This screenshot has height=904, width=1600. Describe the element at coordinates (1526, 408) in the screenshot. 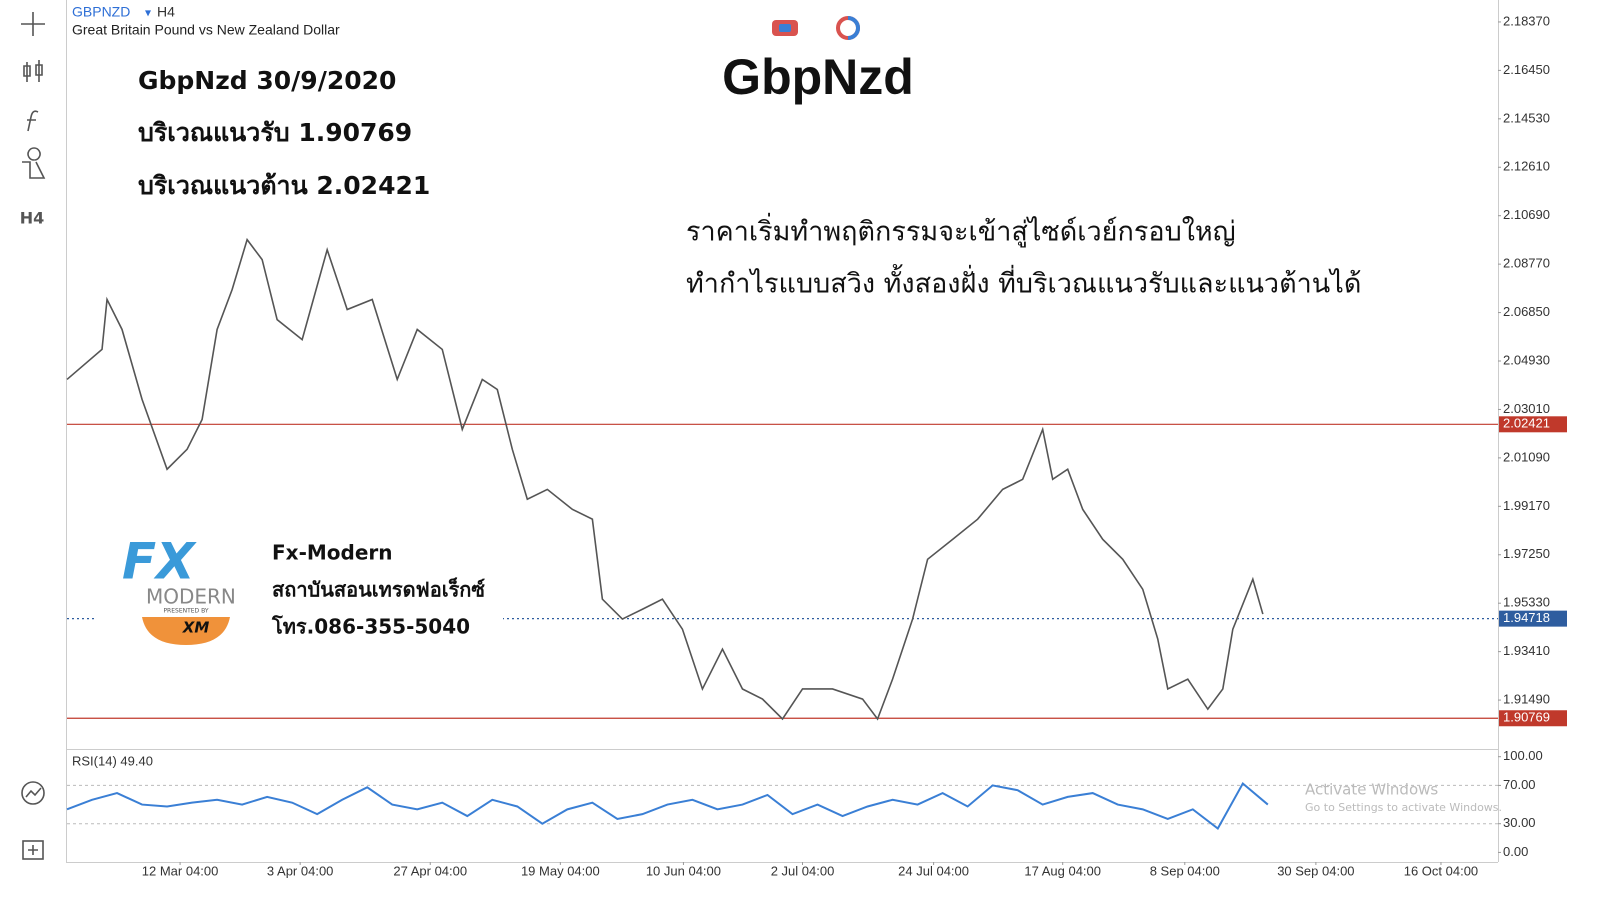

I see `y-tick-label: 2.03010` at that location.